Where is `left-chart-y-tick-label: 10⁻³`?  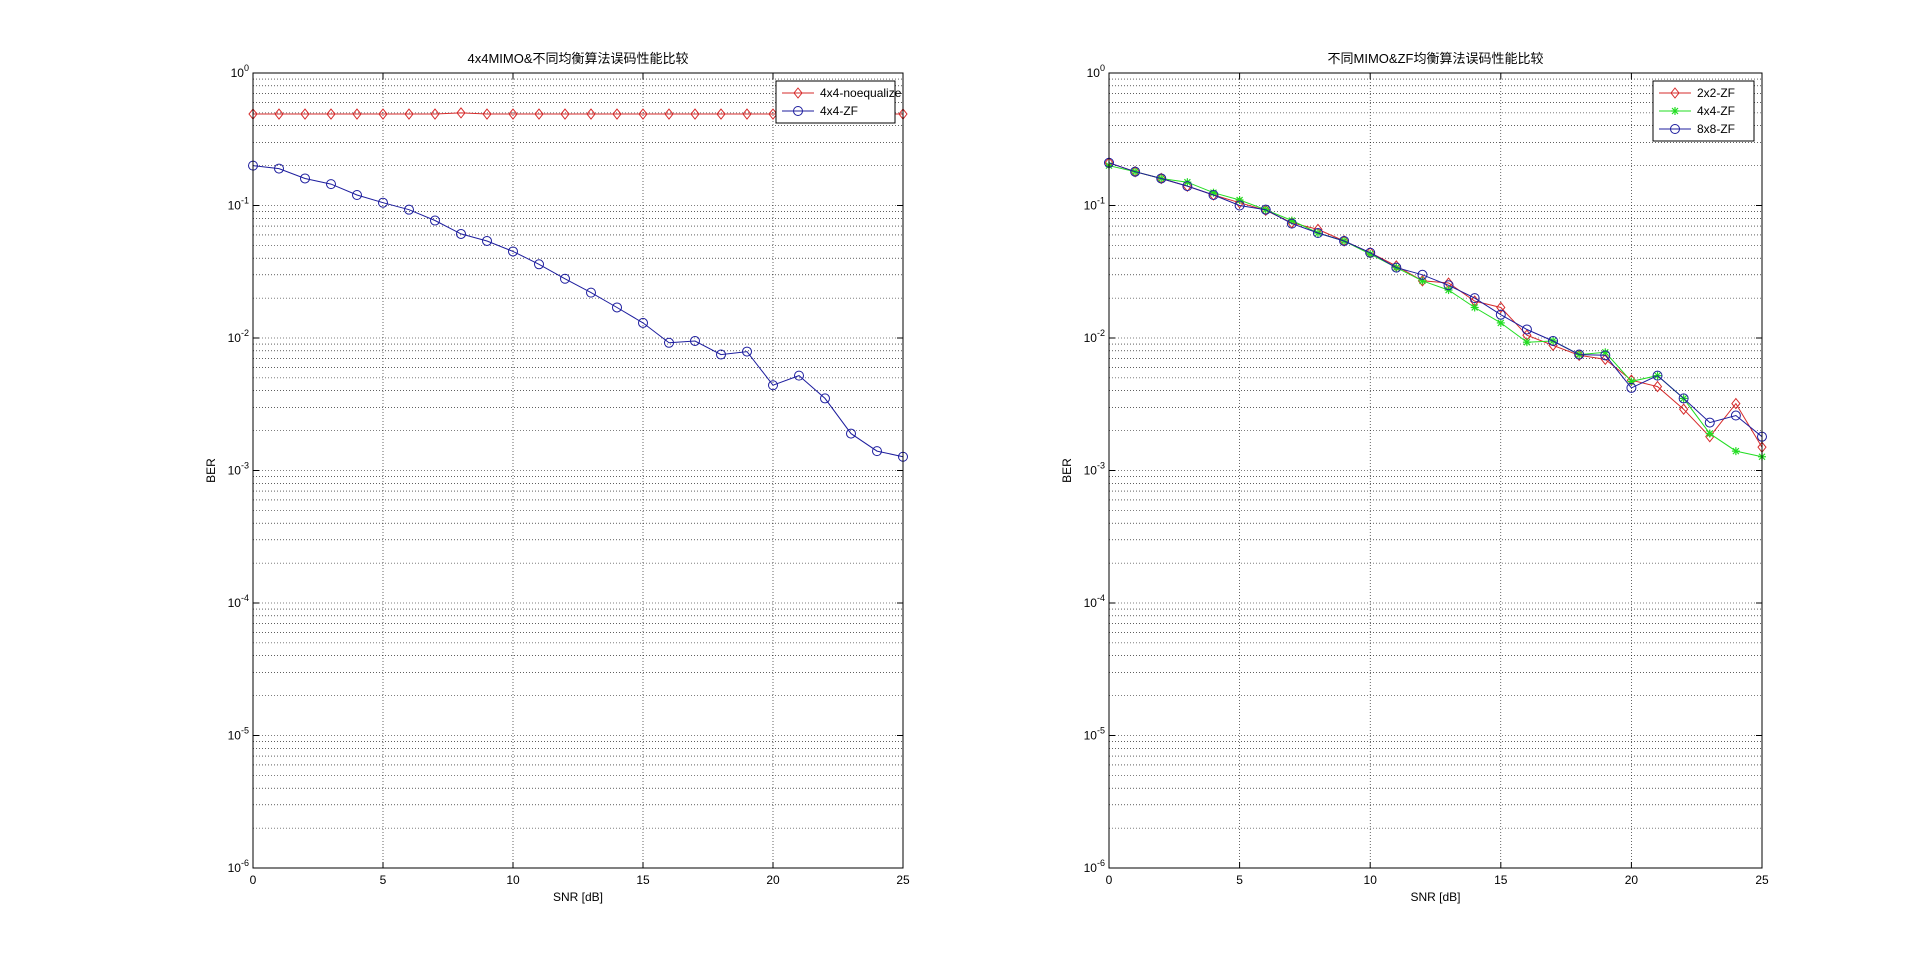 left-chart-y-tick-label: 10⁻³ is located at coordinates (238, 469).